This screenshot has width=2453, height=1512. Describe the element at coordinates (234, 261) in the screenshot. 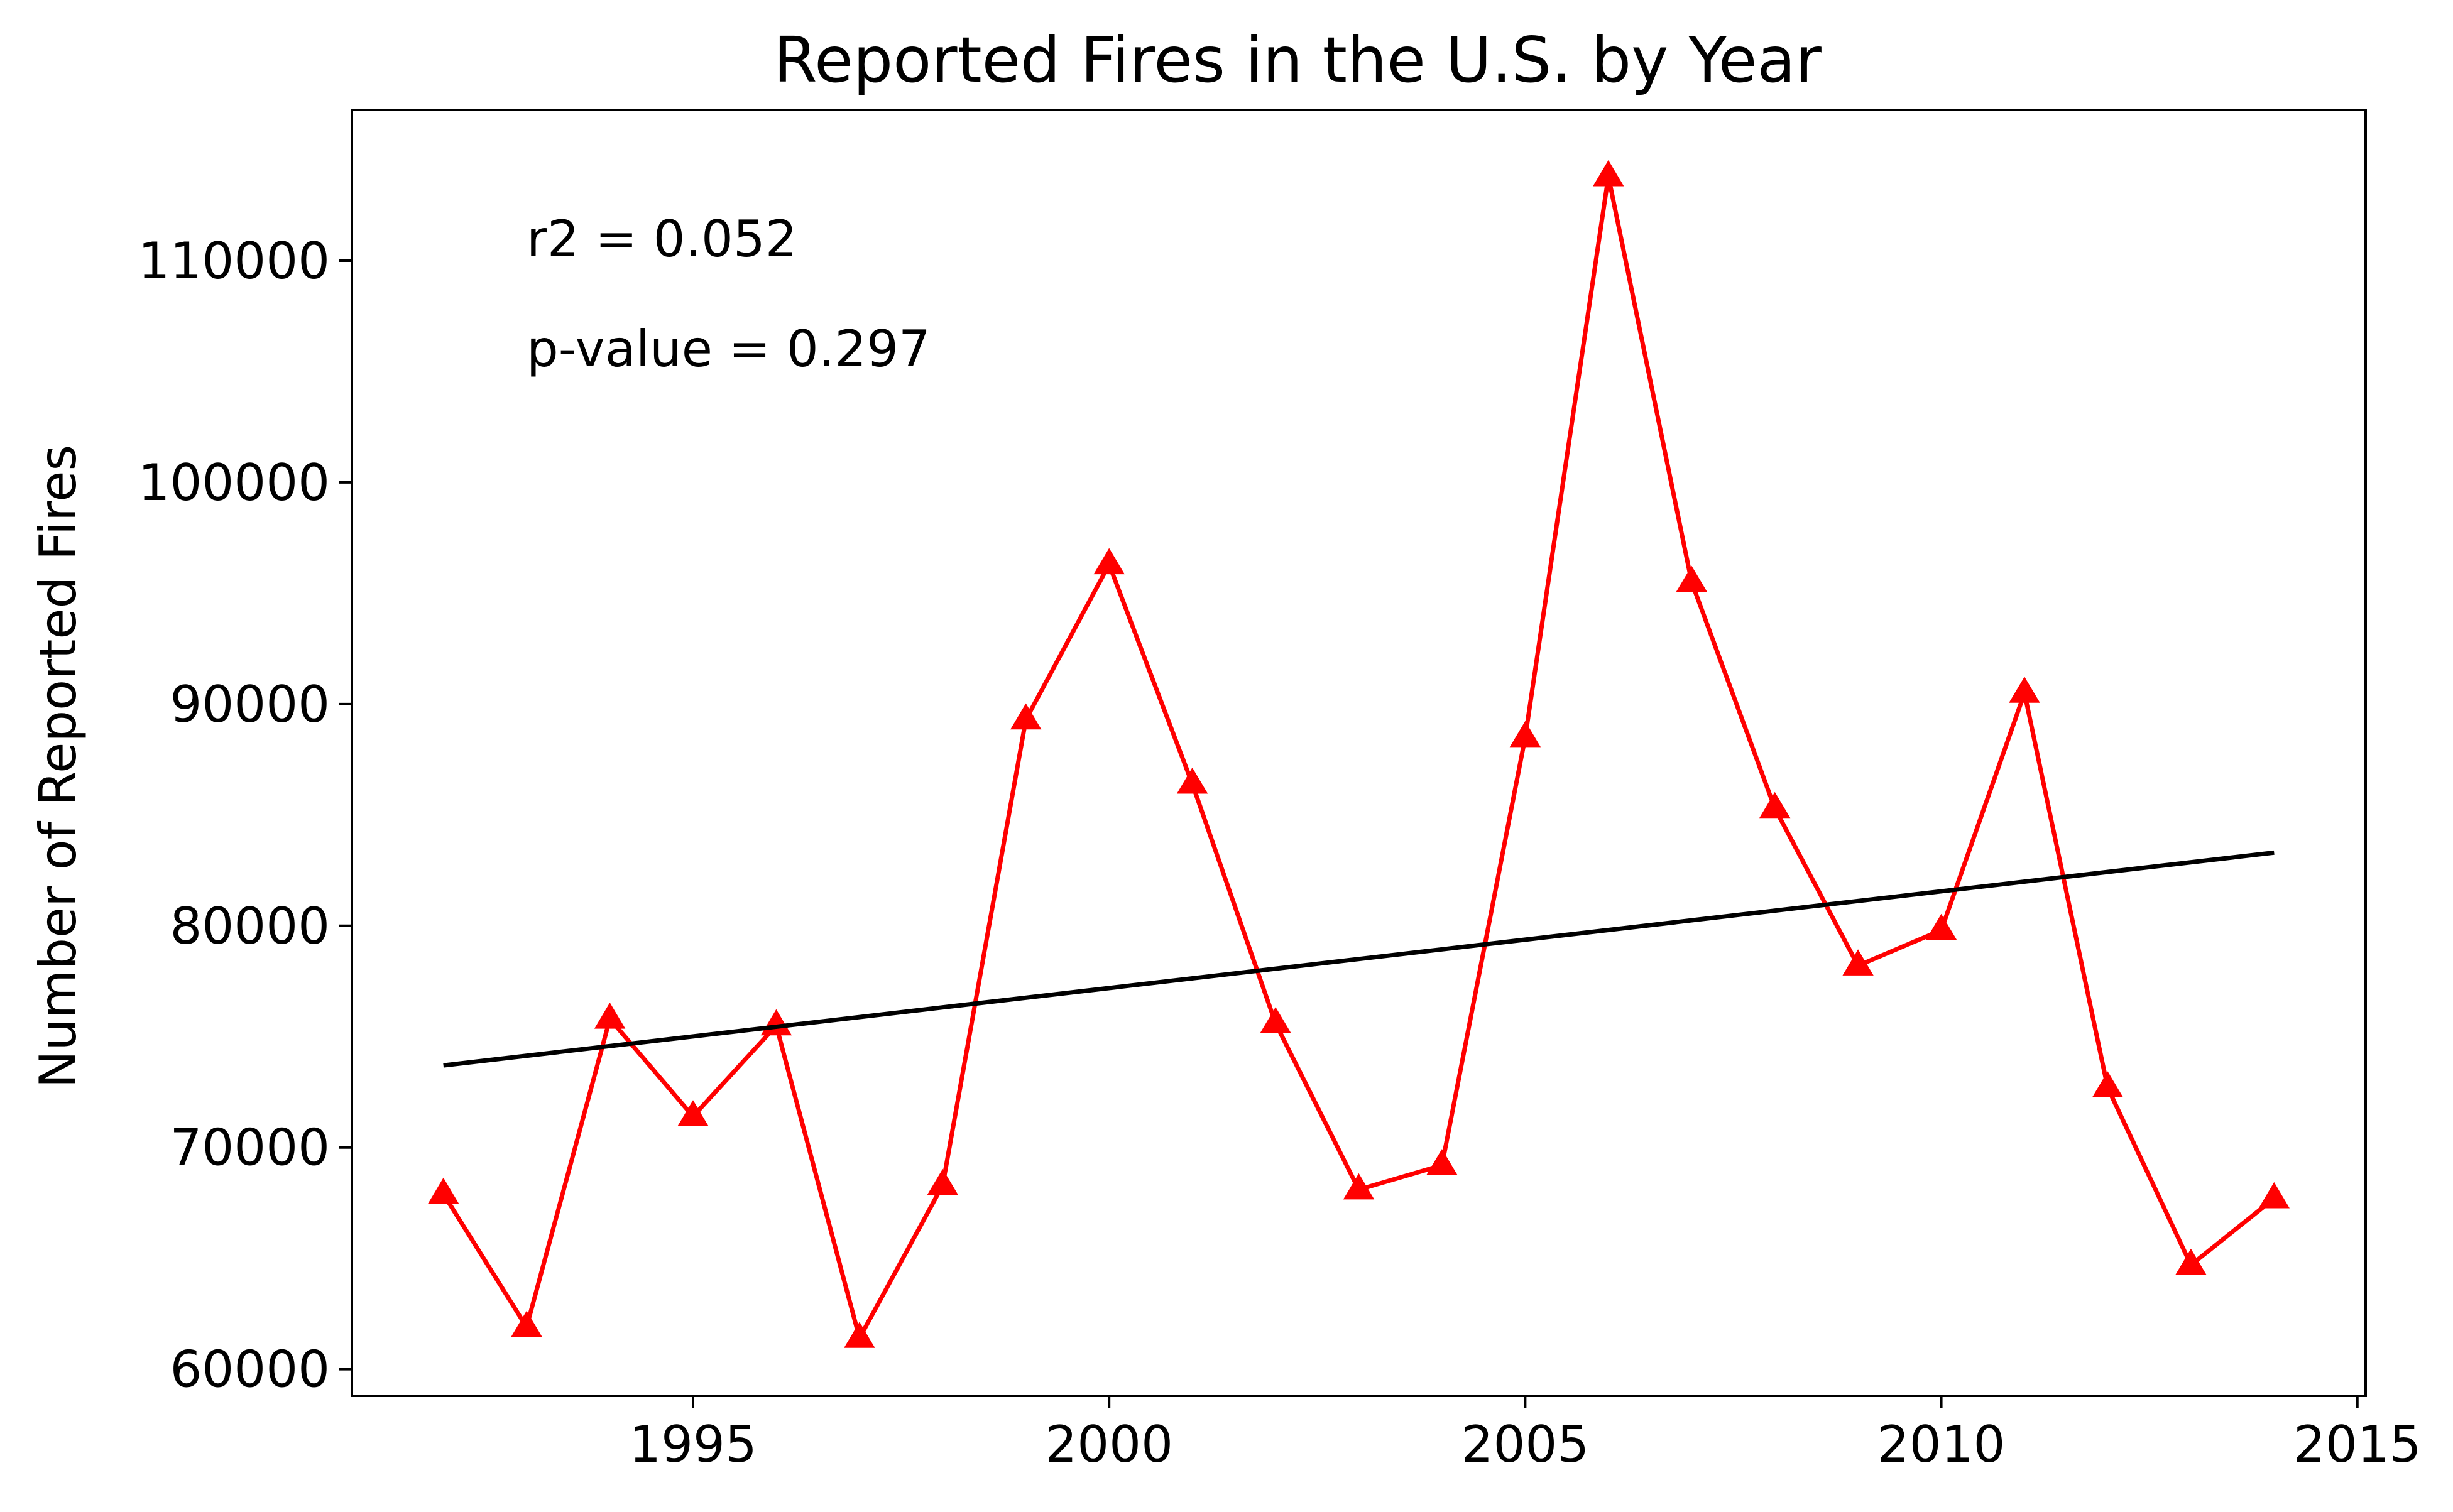

I see `y-tick-label: 110000` at that location.